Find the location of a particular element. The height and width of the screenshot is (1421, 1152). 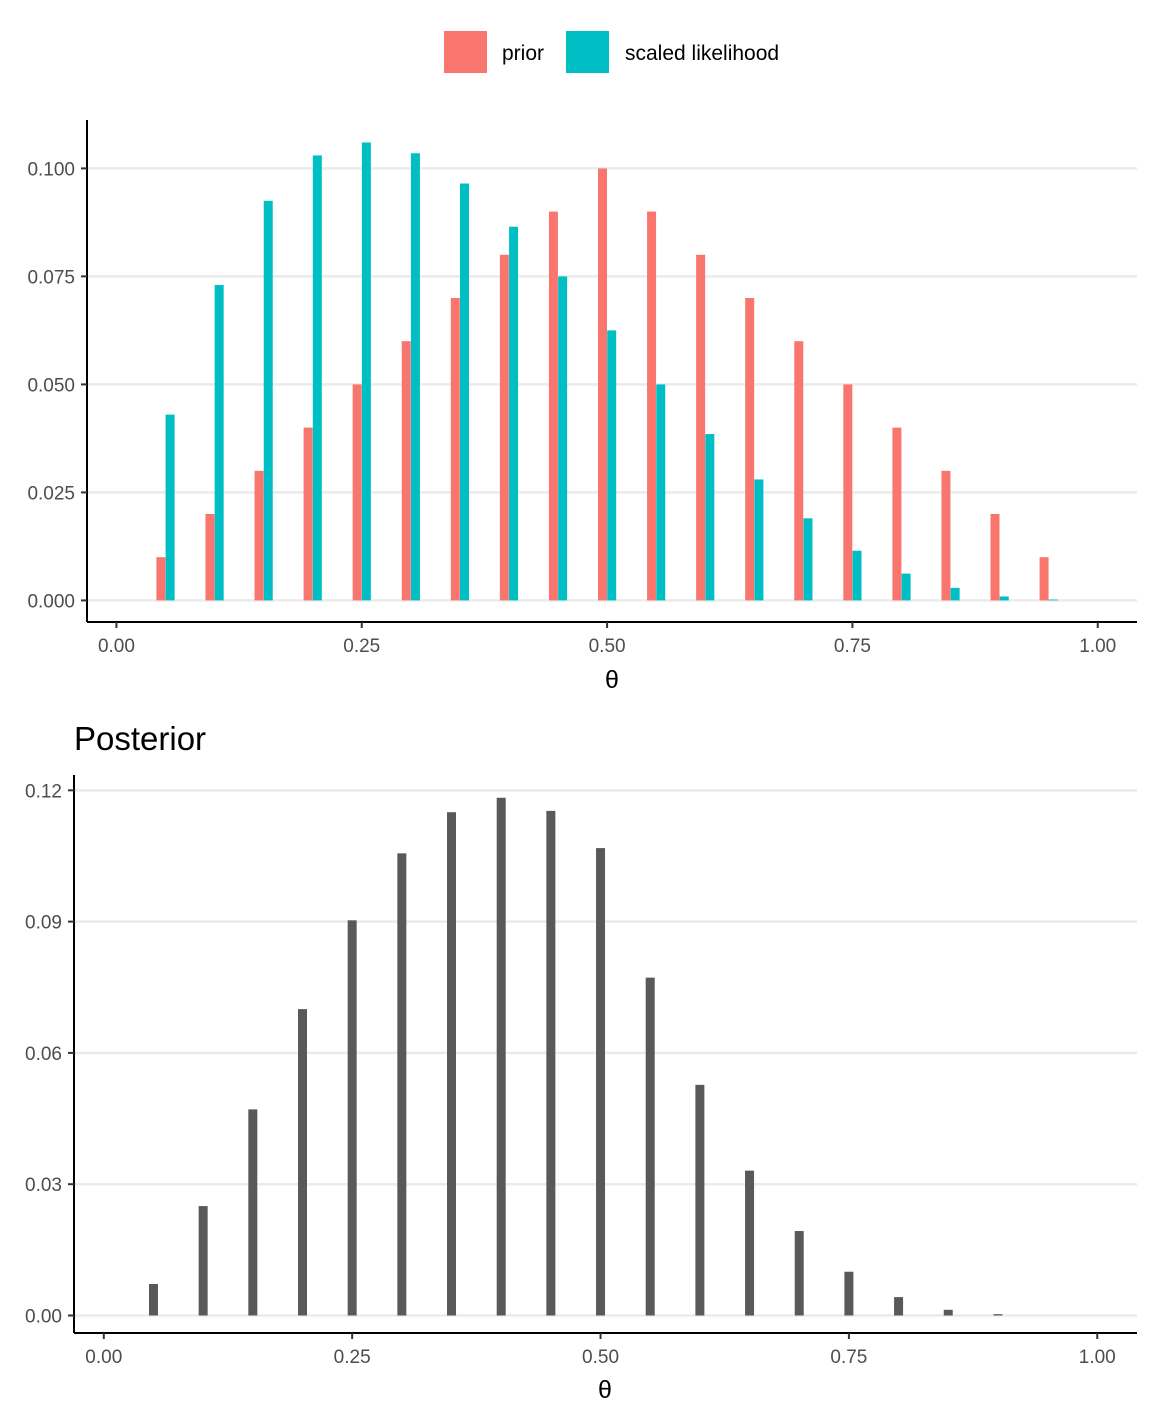

legend: prior scaled likelihood is located at coordinates (611, 52).